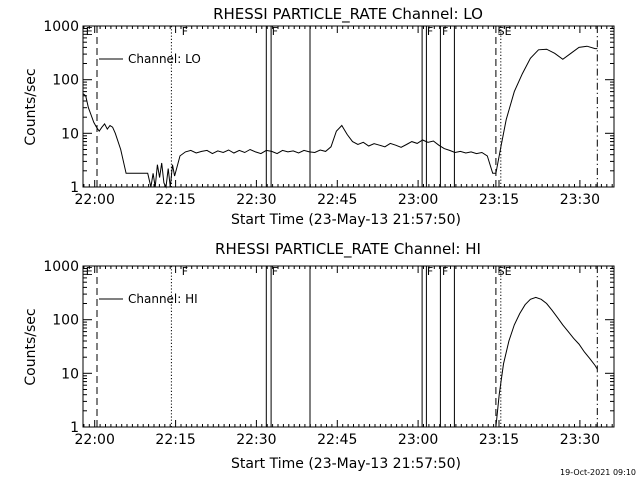 The image size is (640, 480). Describe the element at coordinates (546, 362) in the screenshot. I see `series-line` at that location.